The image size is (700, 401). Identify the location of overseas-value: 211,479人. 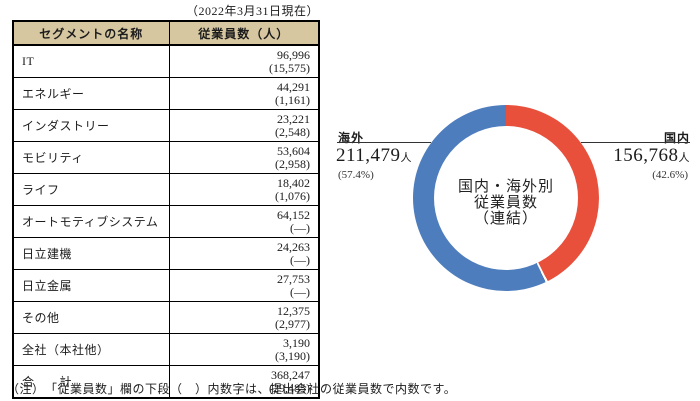
(374, 156).